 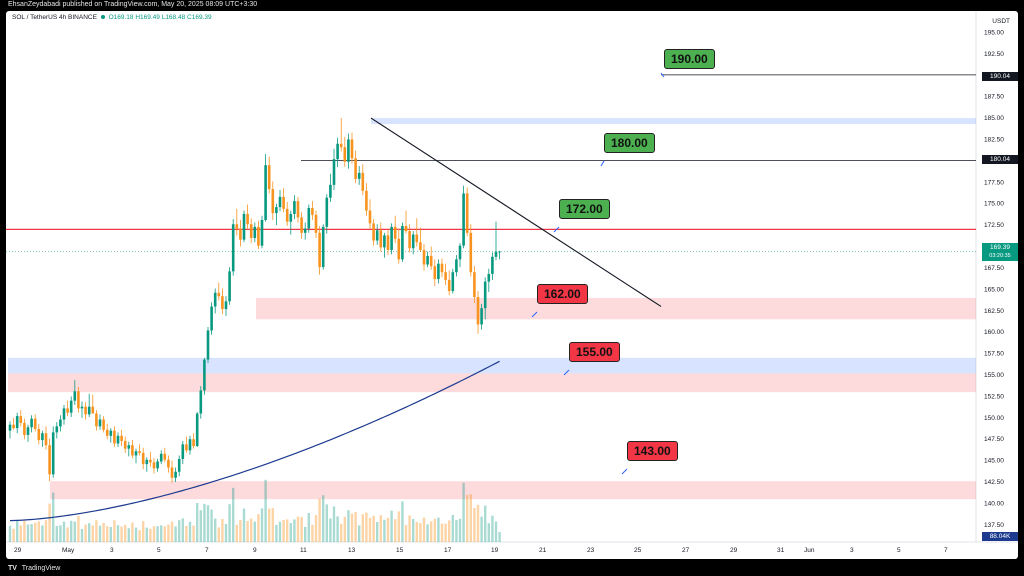 What do you see at coordinates (994, 311) in the screenshot?
I see `y-tick-label: 162.50` at bounding box center [994, 311].